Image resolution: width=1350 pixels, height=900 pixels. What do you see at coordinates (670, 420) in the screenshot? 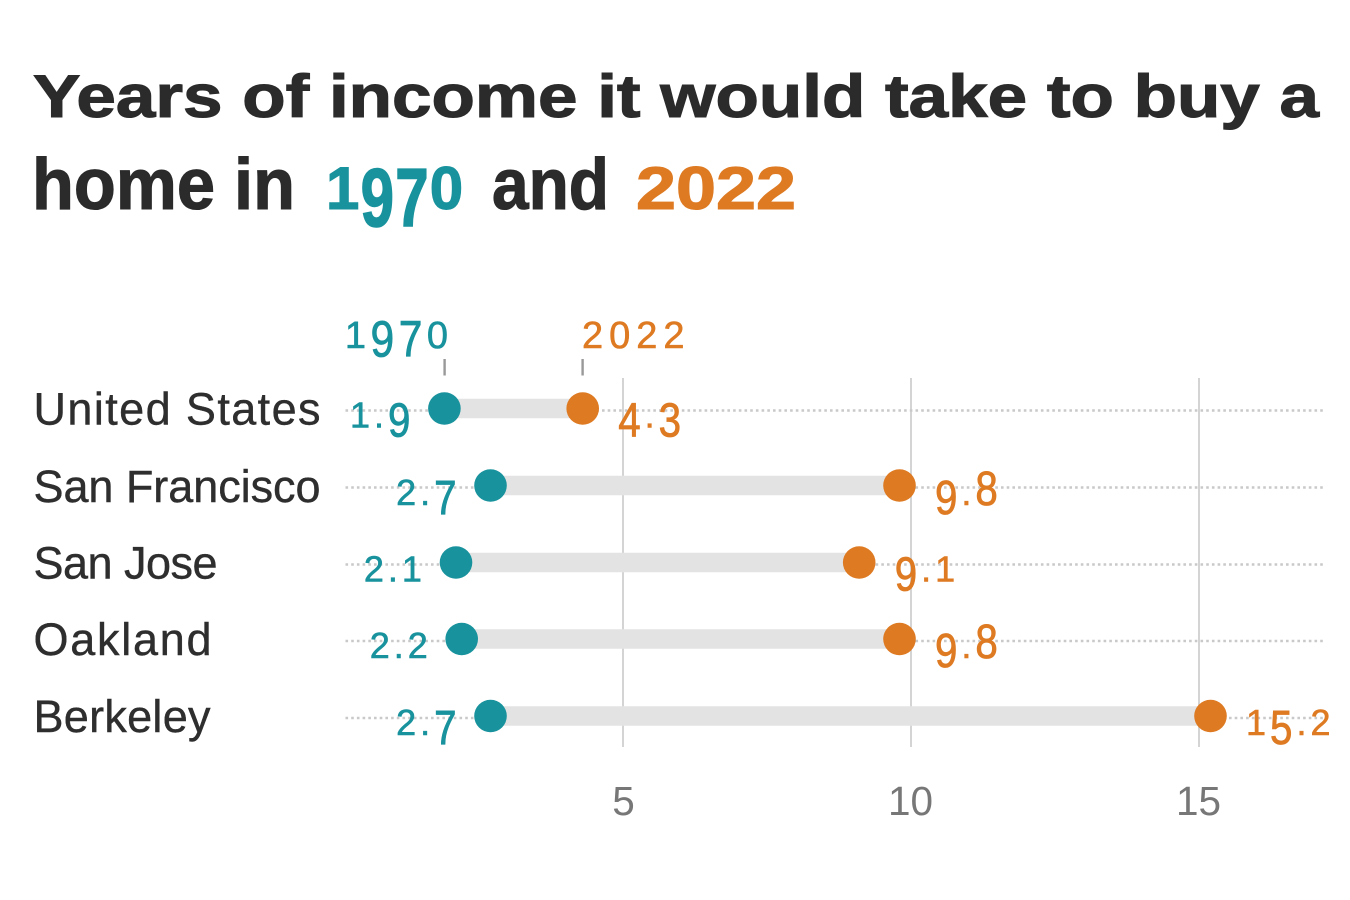
I see `svg-text: 3` at bounding box center [670, 420].